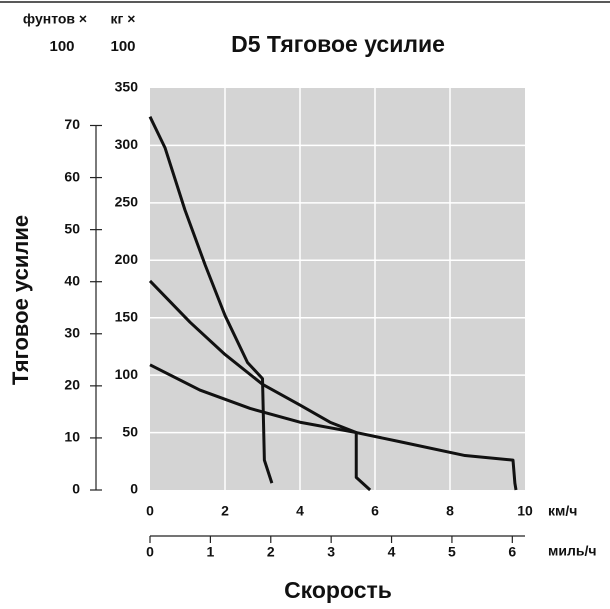 This screenshot has height=609, width=610. Describe the element at coordinates (72, 385) in the screenshot. I see `y2-tick-label: 20` at that location.